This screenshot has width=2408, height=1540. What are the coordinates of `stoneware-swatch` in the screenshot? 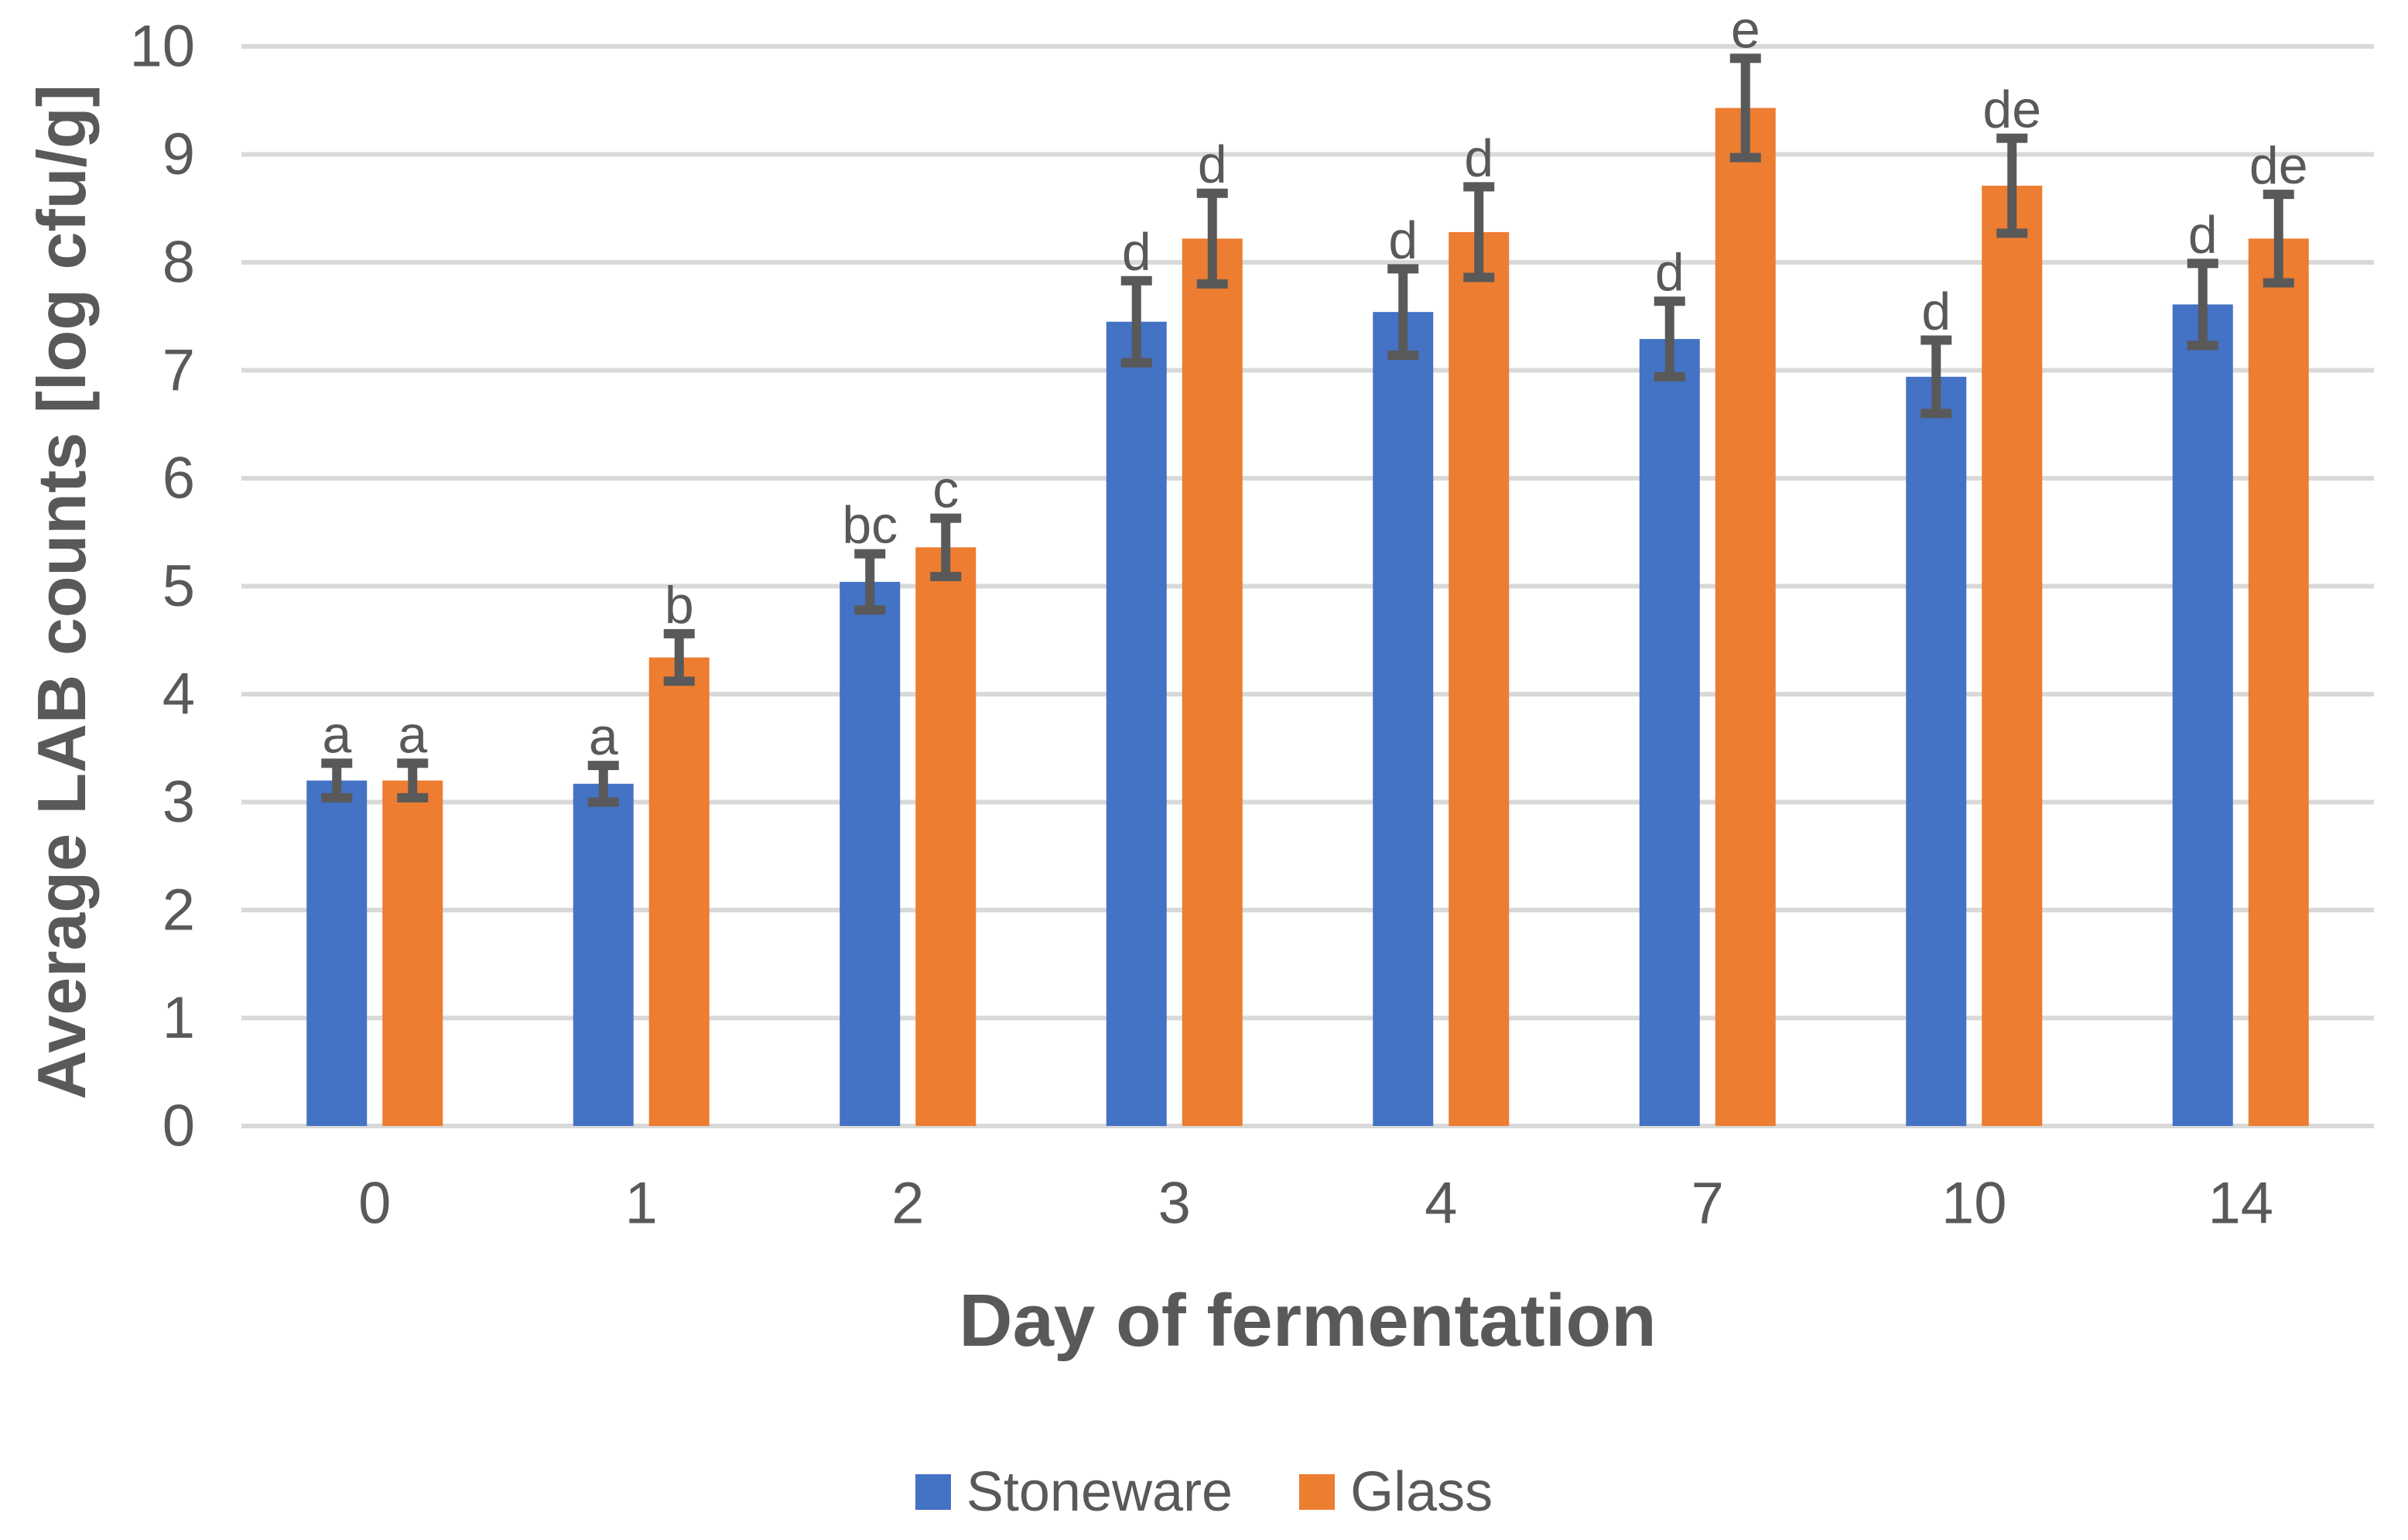 It's located at (933, 1492).